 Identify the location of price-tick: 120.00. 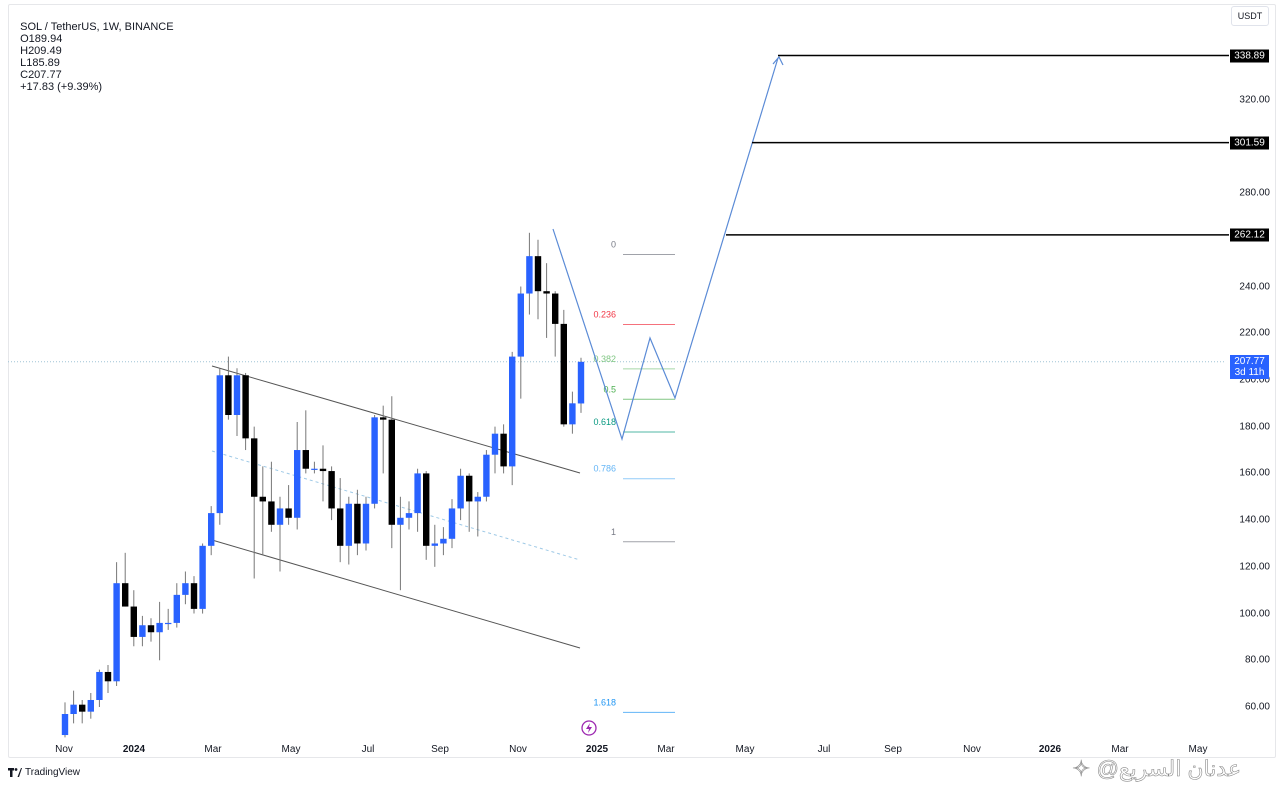
(1254, 567).